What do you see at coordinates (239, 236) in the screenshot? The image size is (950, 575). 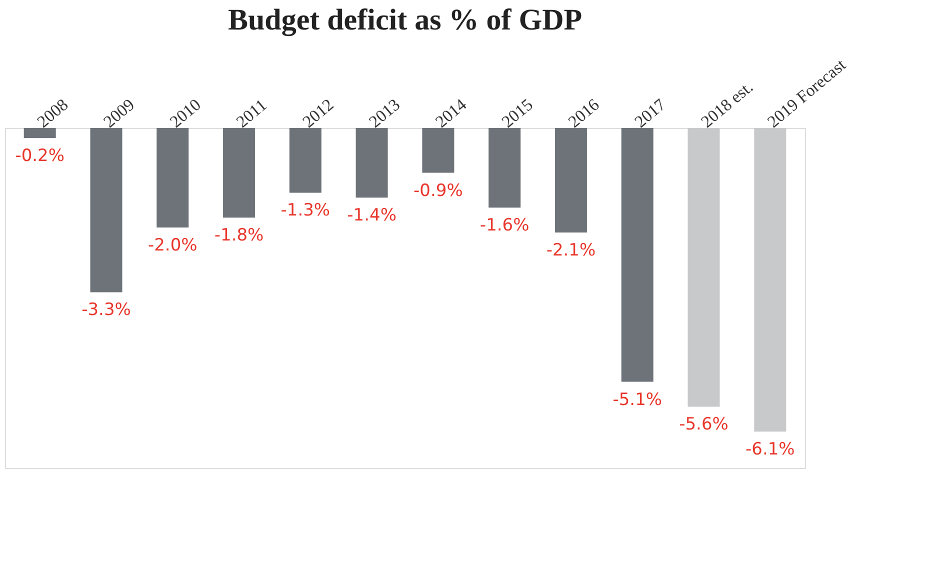 I see `data-label: -1.8%` at bounding box center [239, 236].